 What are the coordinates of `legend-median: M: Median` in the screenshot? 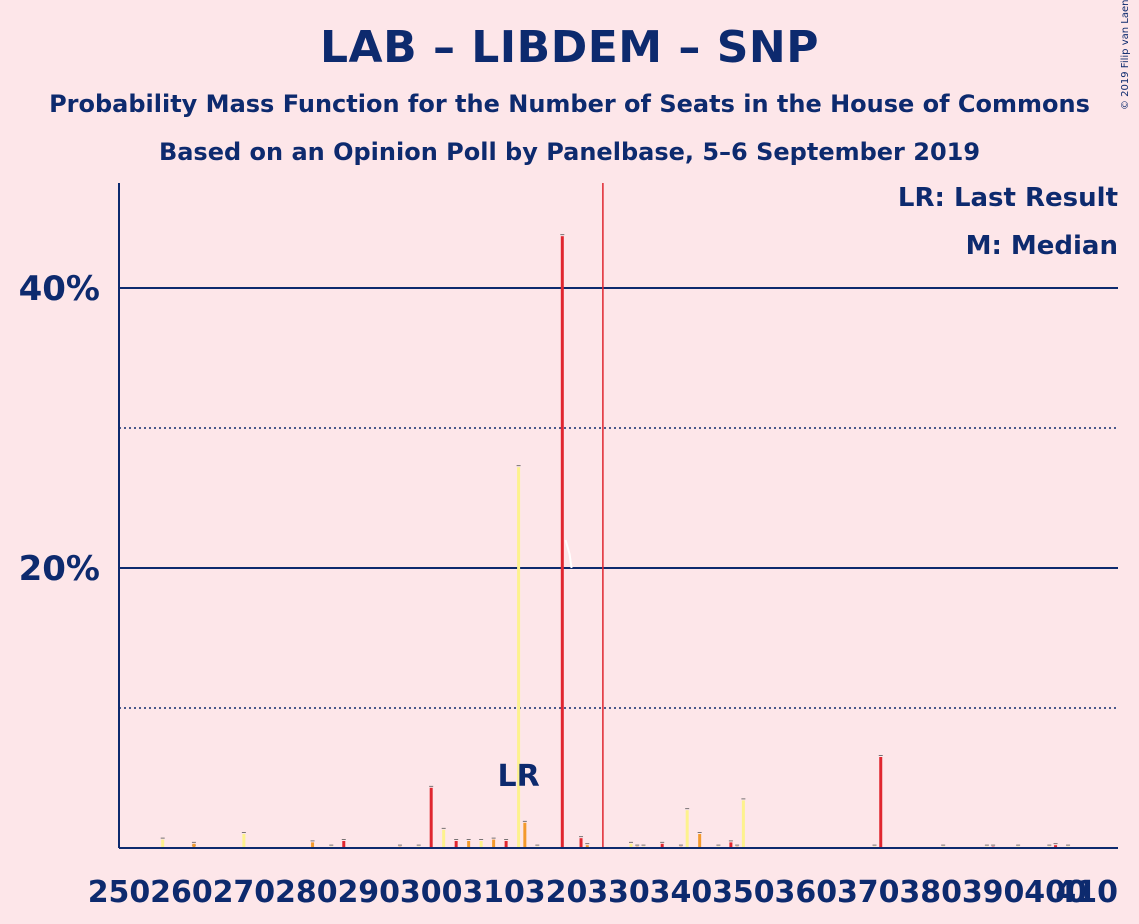 It's located at (1041, 246).